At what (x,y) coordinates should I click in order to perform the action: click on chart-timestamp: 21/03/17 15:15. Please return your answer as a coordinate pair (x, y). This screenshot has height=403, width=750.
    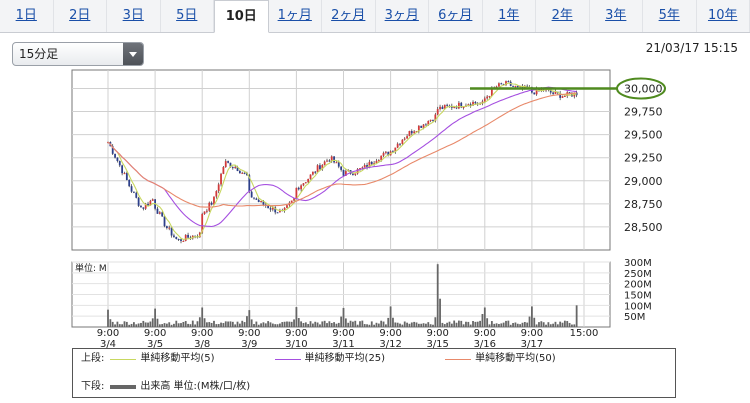
    Looking at the image, I should click on (691, 48).